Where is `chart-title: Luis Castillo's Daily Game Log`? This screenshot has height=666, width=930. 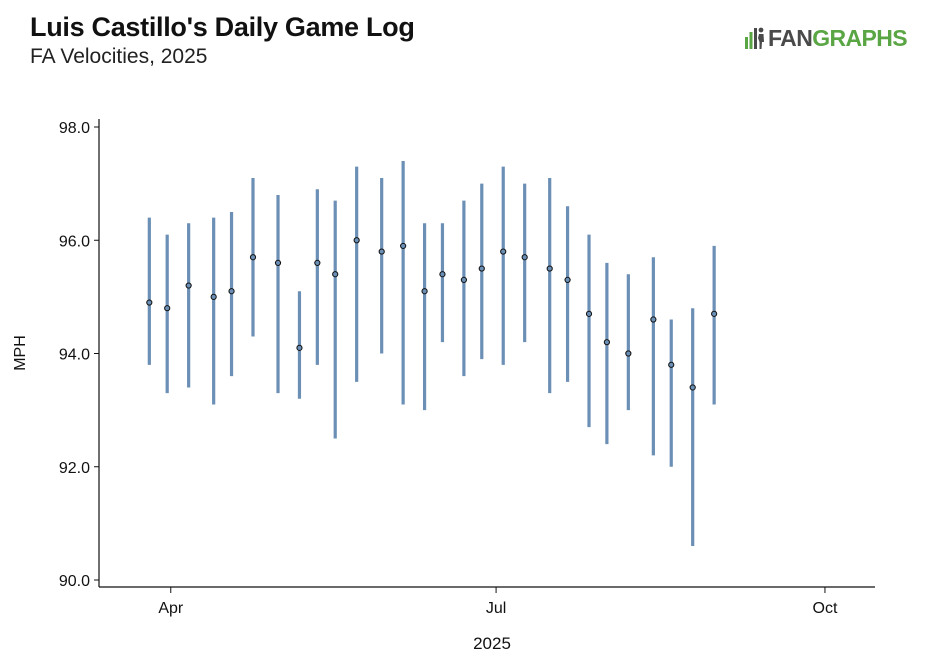 chart-title: Luis Castillo's Daily Game Log is located at coordinates (222, 27).